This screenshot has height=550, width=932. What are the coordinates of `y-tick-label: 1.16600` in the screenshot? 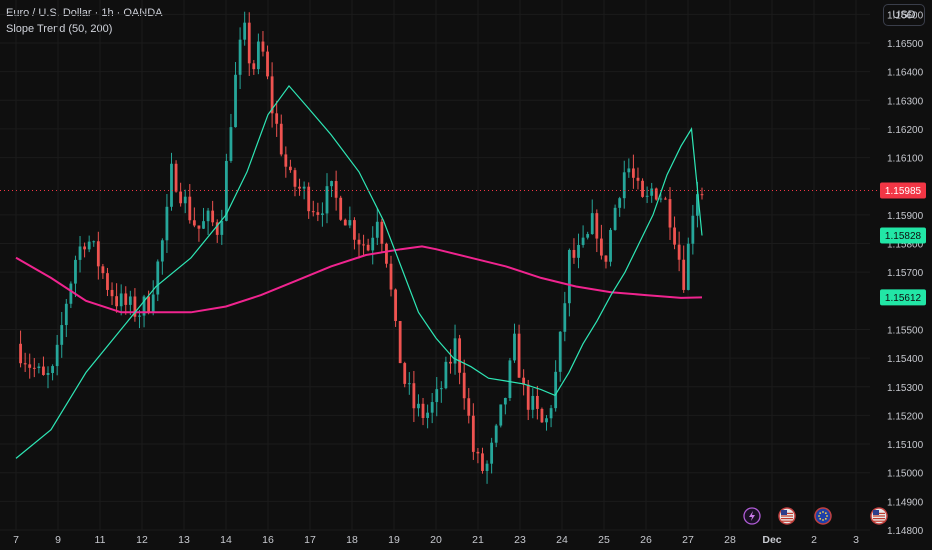 It's located at (905, 15).